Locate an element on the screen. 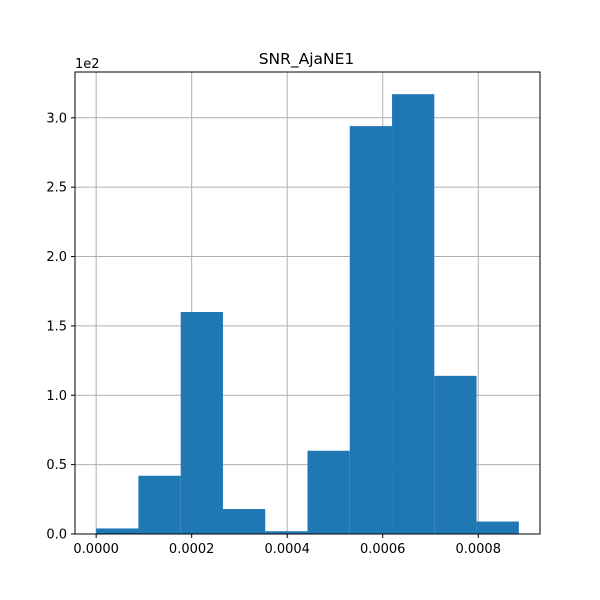  y-tick-label: 1.0 is located at coordinates (56, 396).